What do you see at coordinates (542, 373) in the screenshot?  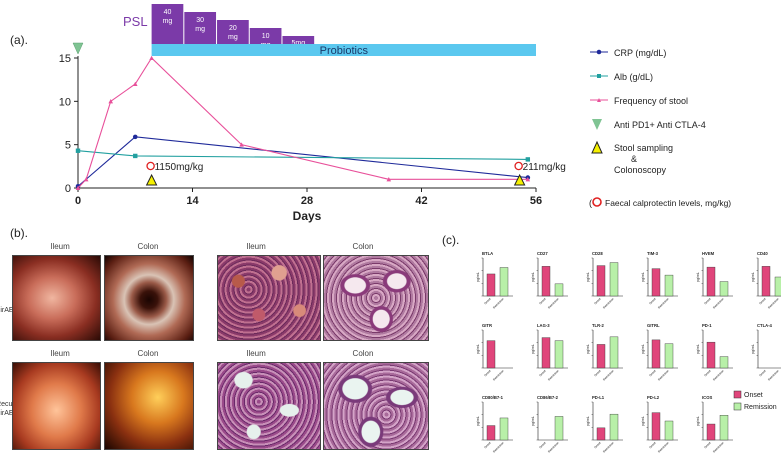 I see `bar-tick-label-lag-3-onset: Onset` at bounding box center [542, 373].